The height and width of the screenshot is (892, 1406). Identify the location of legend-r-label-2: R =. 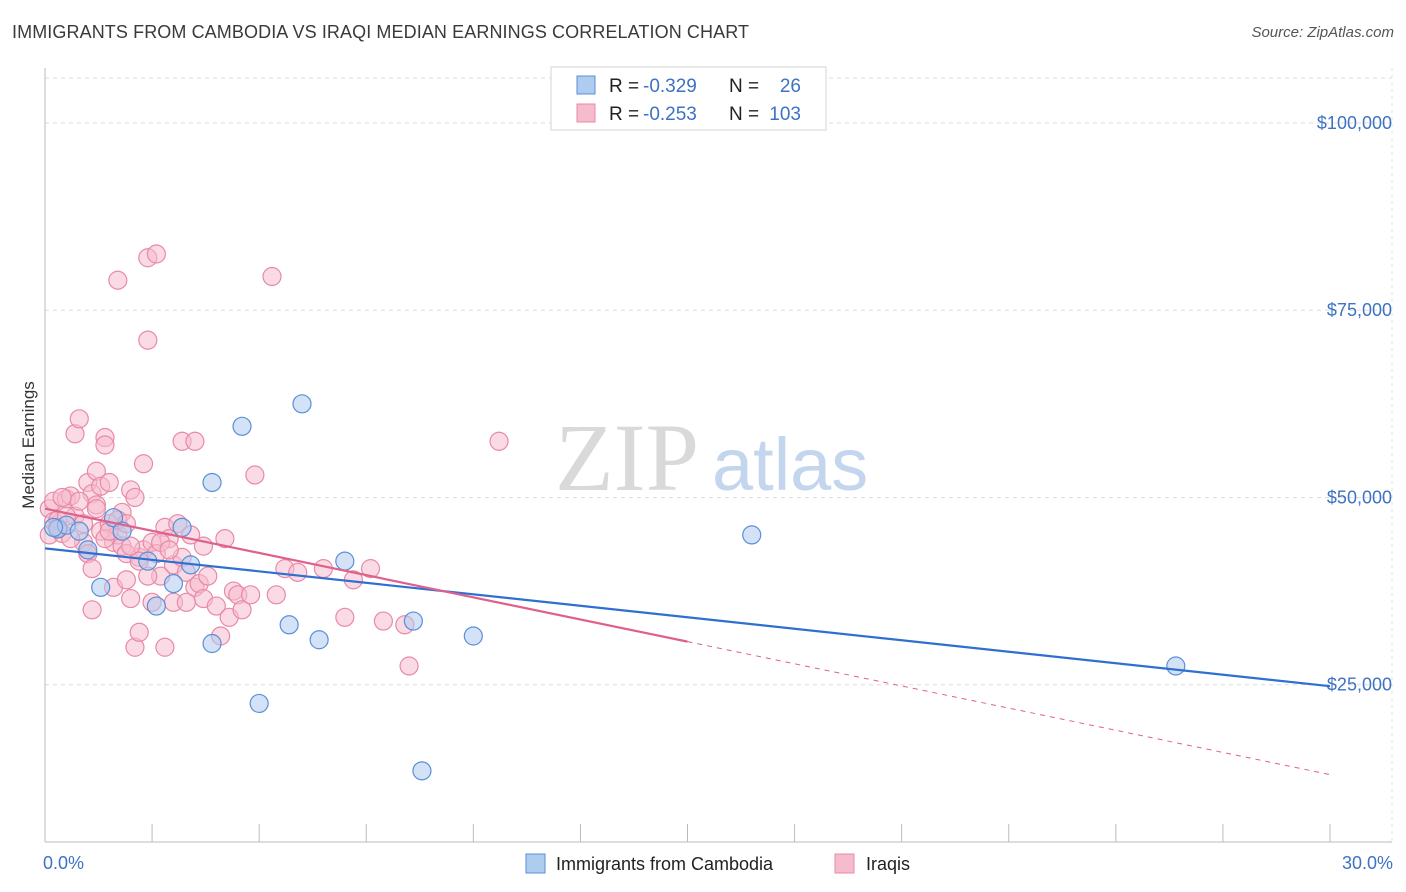
(624, 114).